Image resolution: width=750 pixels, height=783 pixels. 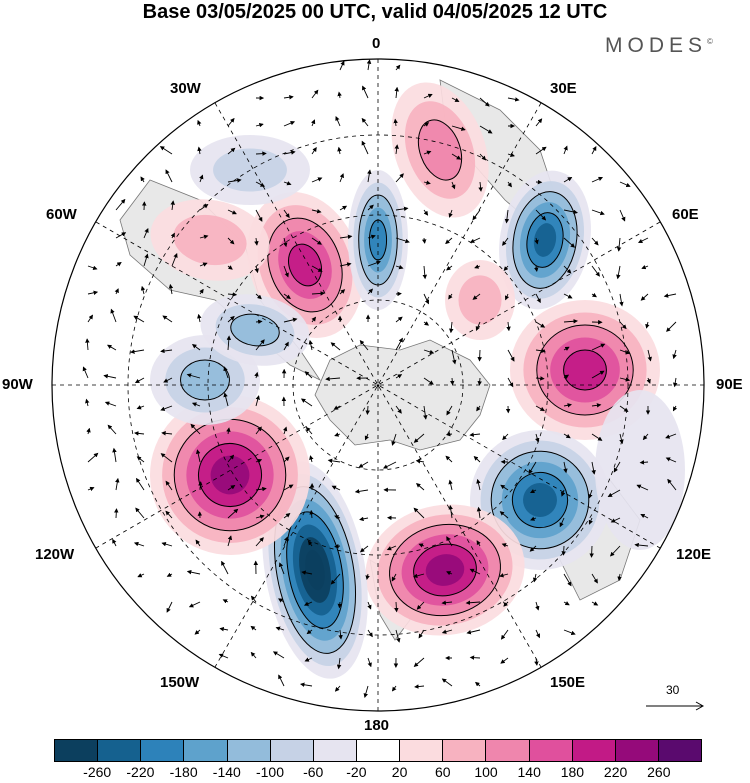 I want to click on lon-label-120w: 120W, so click(x=55, y=554).